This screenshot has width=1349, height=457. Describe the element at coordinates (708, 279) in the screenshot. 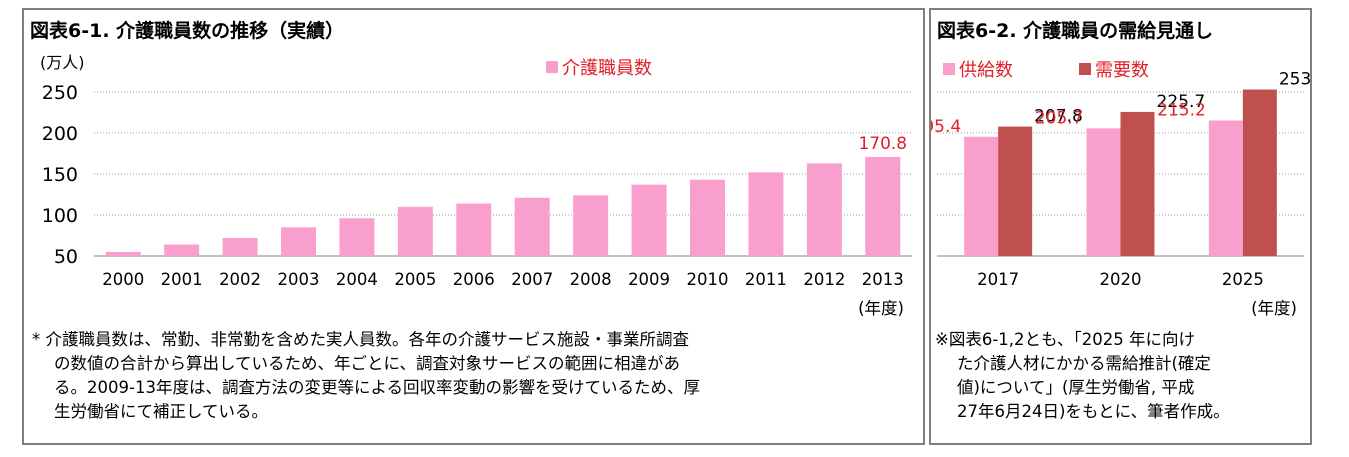

I see `x-tick-label: 2010` at that location.